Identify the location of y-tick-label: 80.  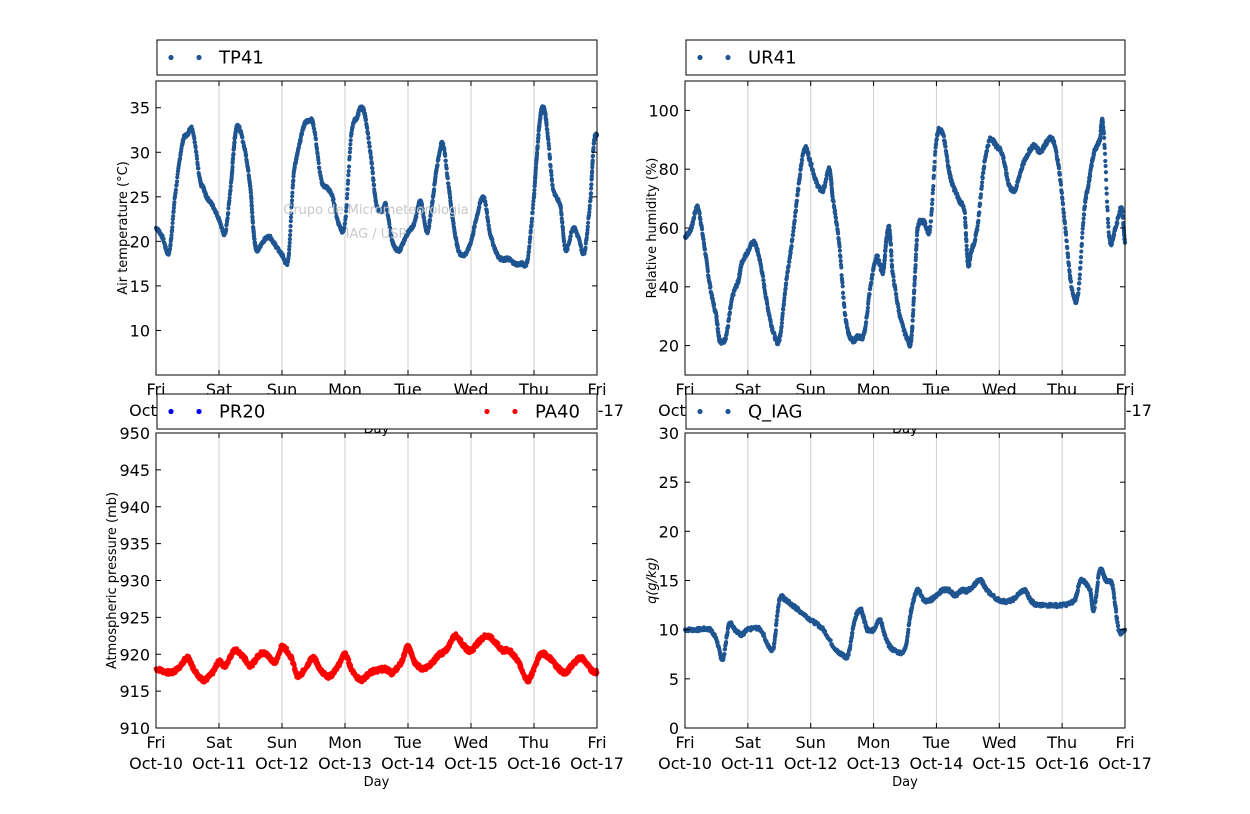
(669, 169).